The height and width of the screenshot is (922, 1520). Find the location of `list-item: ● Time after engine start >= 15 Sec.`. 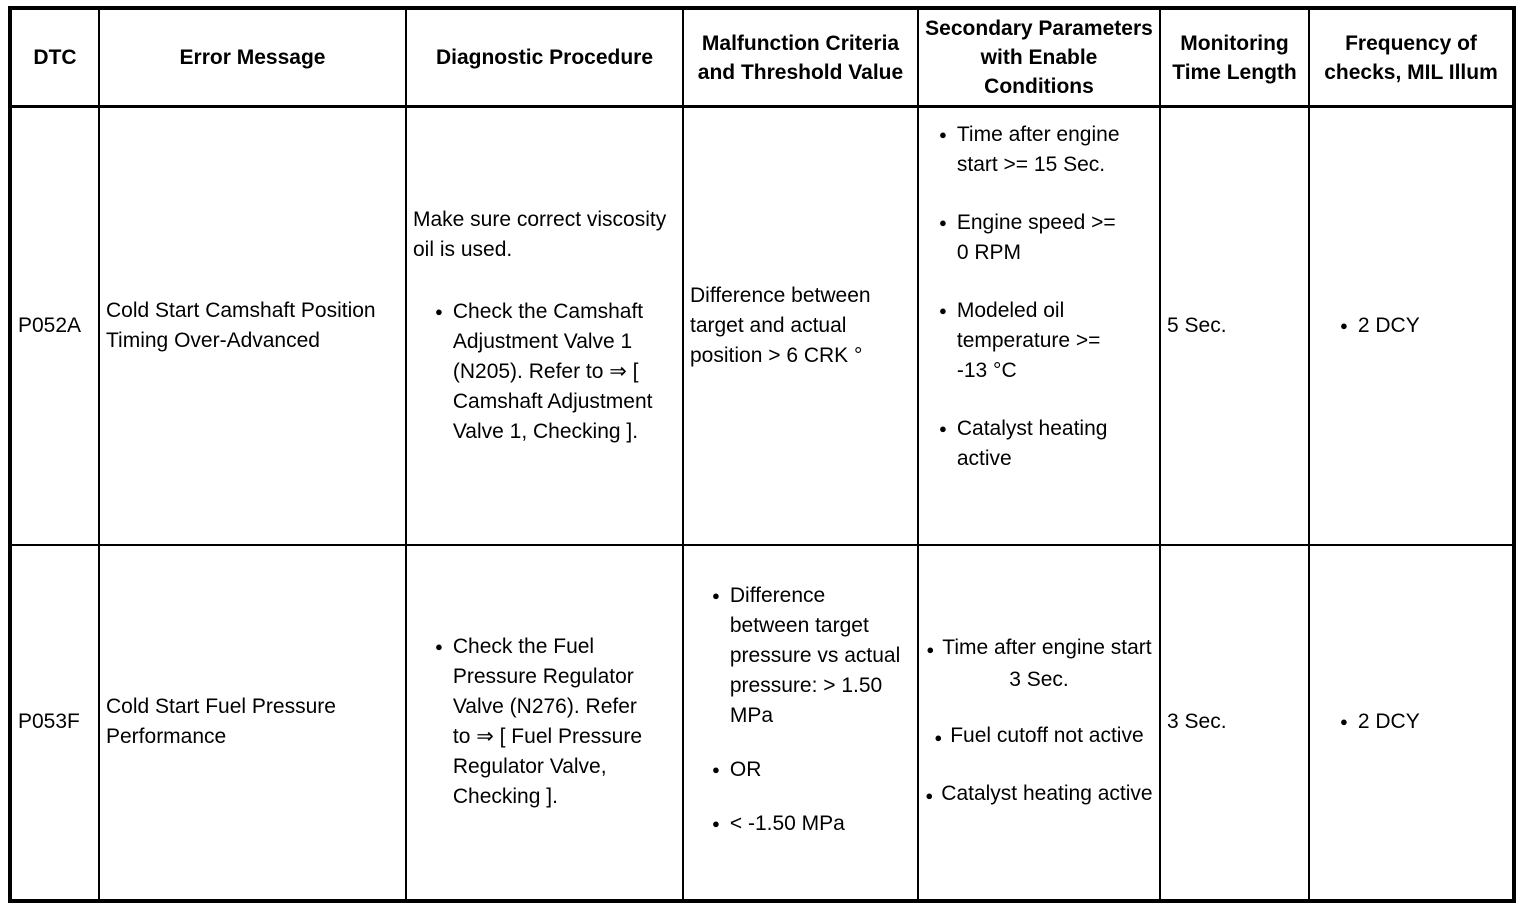

list-item: ● Time after engine start >= 15 Sec. is located at coordinates (1046, 150).